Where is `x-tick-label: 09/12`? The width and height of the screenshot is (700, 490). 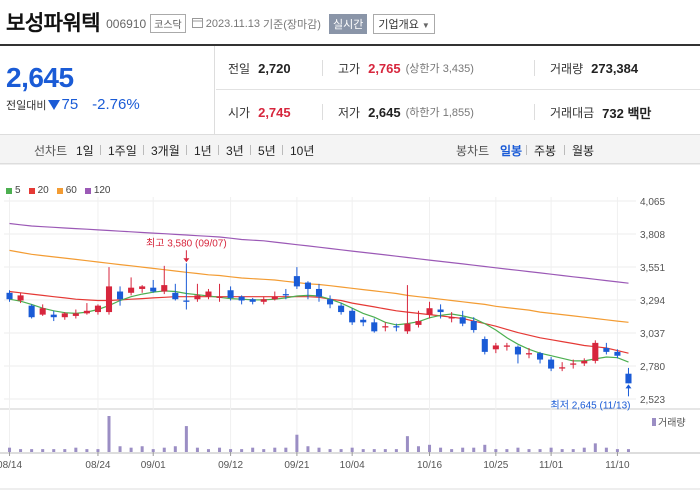
x-tick-label: 09/12 is located at coordinates (230, 465).